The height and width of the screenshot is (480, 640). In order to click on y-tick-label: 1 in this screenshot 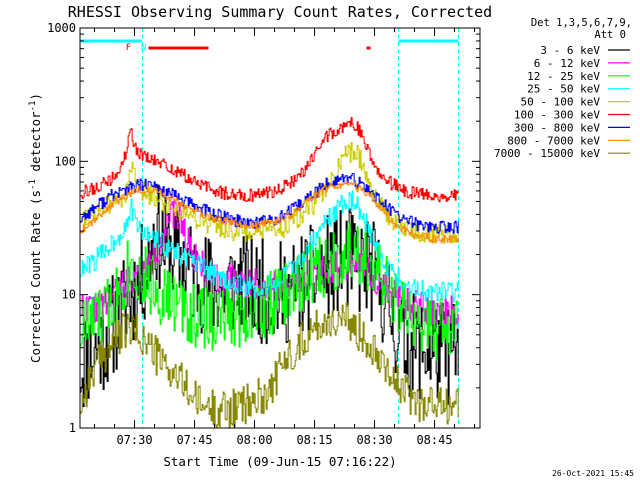, I will do `click(72, 428)`.